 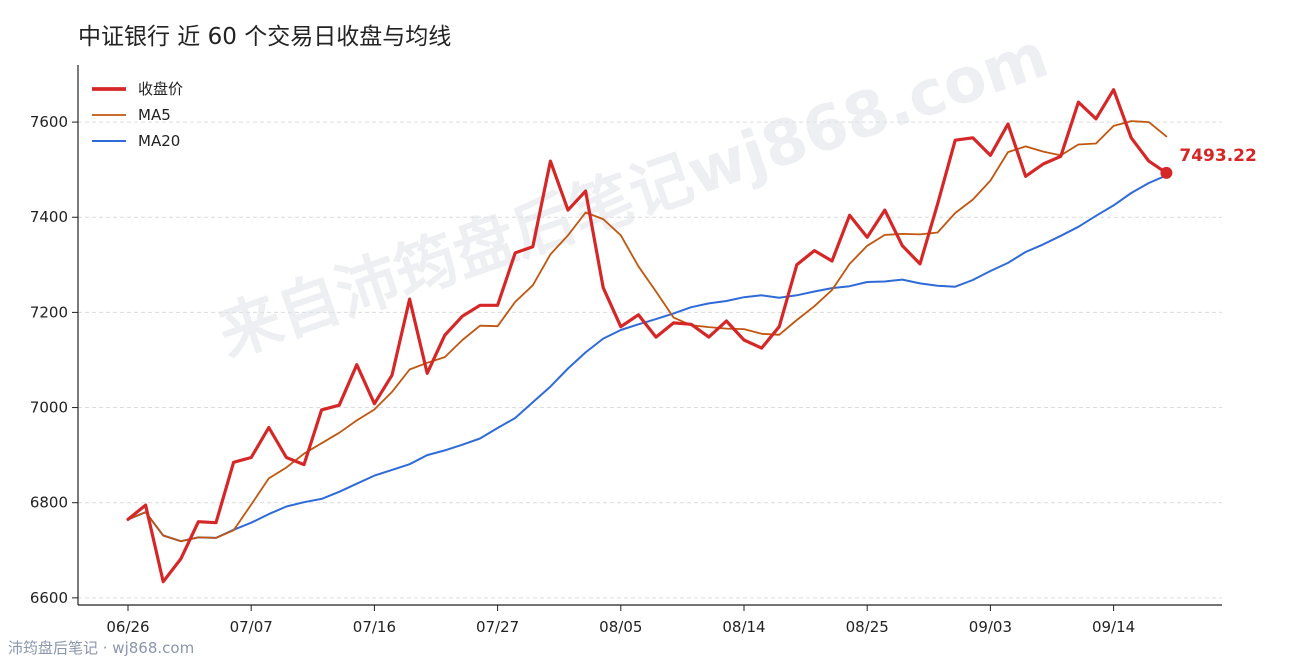 What do you see at coordinates (159, 141) in the screenshot?
I see `legend-label-ma20: MA20` at bounding box center [159, 141].